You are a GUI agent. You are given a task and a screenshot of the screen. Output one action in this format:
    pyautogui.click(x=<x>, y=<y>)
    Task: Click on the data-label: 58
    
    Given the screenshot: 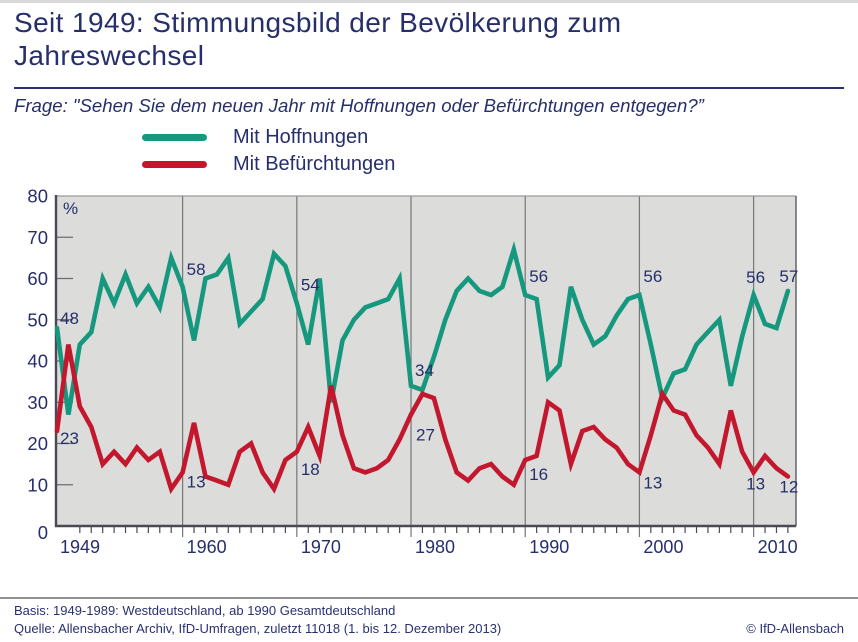 What is the action you would take?
    pyautogui.click(x=196, y=269)
    